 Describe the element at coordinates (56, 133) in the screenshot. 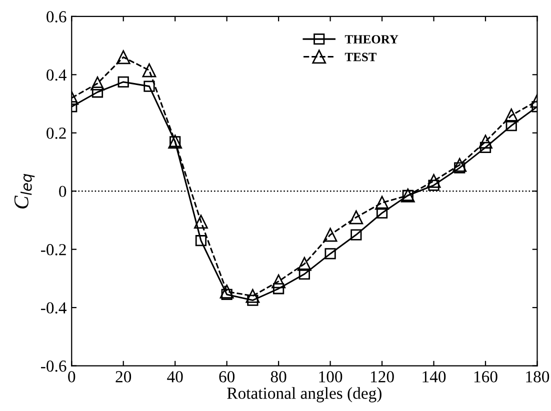

I see `y-tick-label: 0.2` at that location.